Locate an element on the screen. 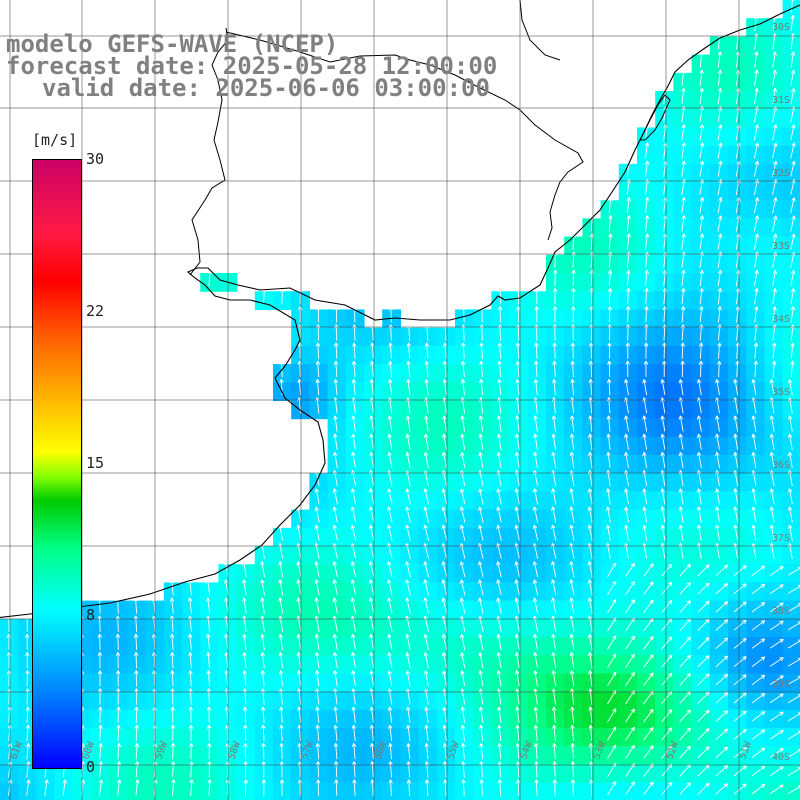 The height and width of the screenshot is (800, 800). latitude-label: 40S is located at coordinates (781, 757).